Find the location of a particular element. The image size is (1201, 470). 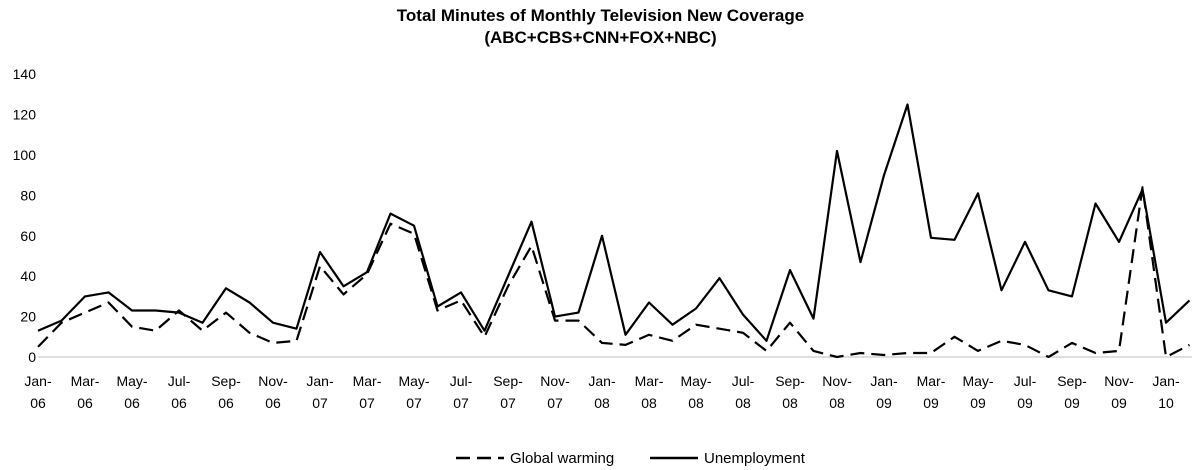

legend-label: Global warming is located at coordinates (562, 458).